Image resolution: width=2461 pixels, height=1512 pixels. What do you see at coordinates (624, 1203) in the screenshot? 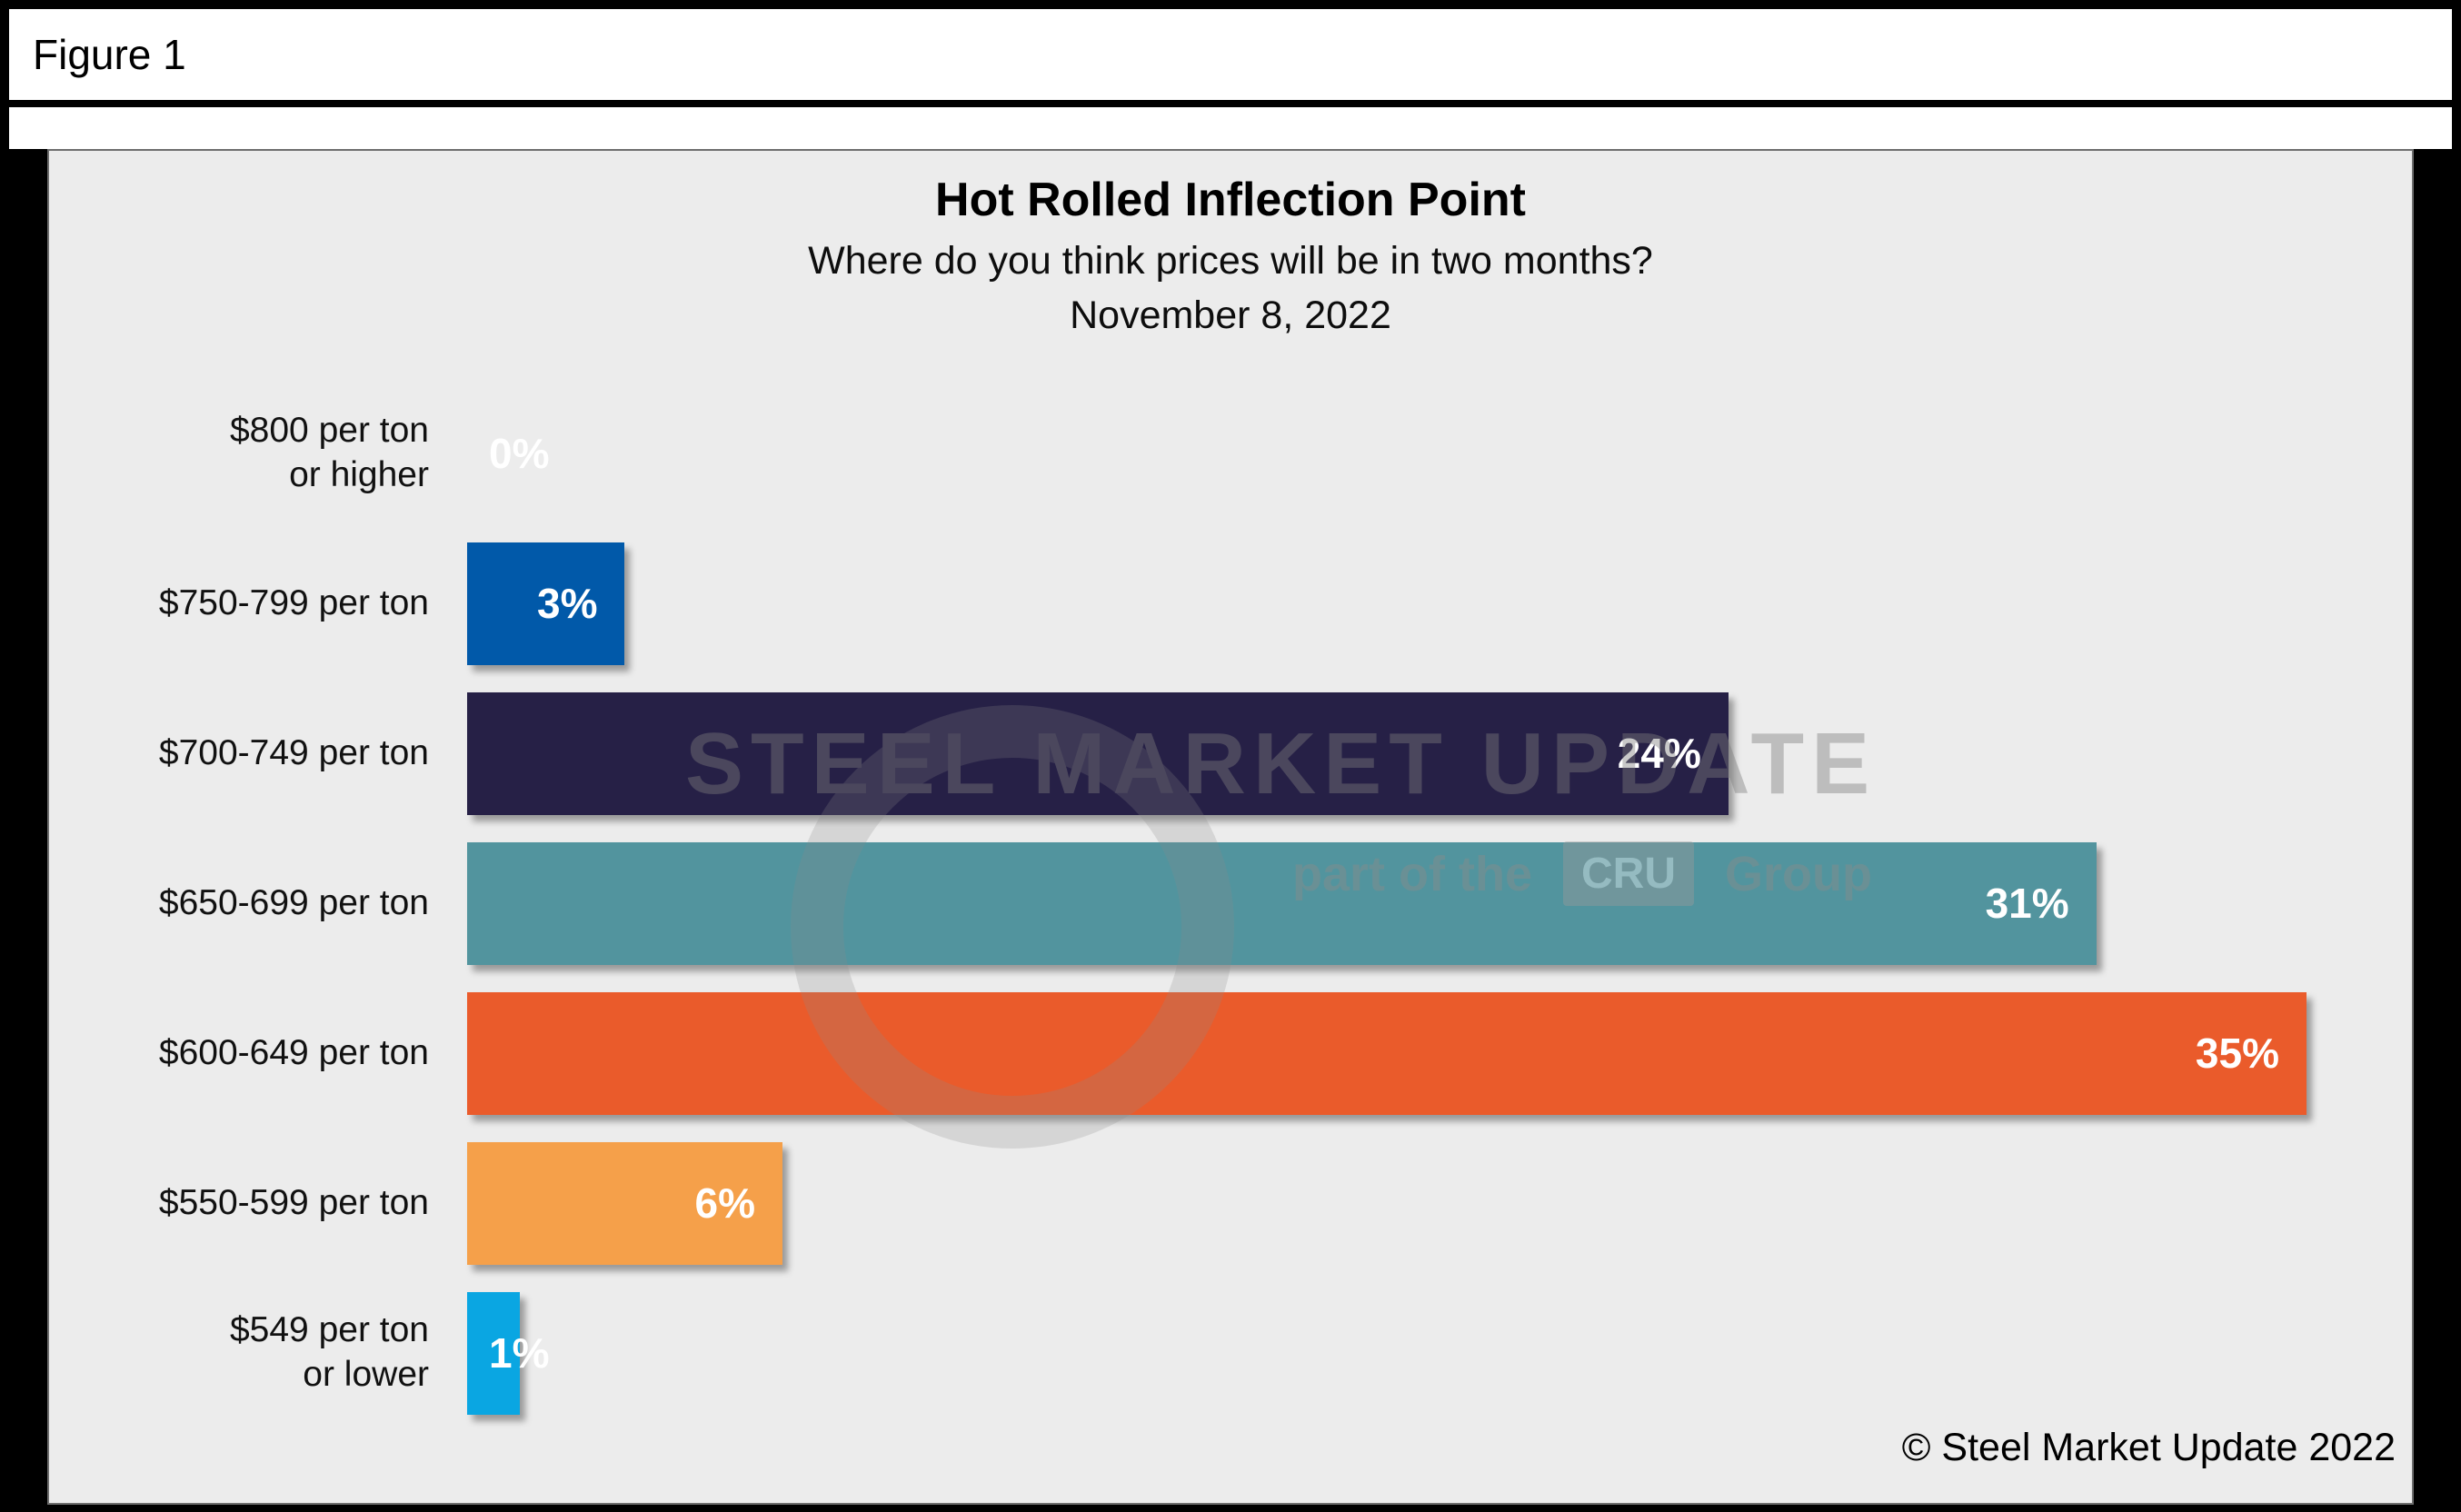
I see `bar: 6%` at bounding box center [624, 1203].